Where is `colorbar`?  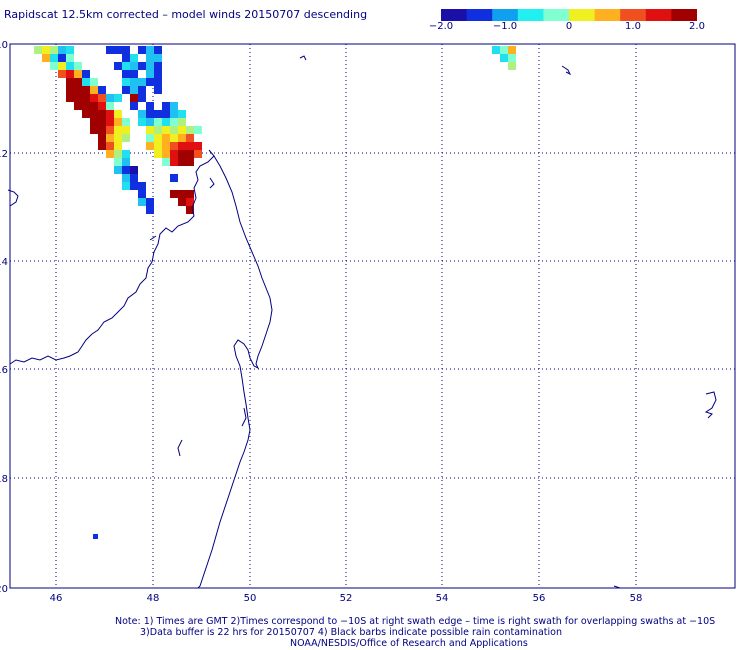 colorbar is located at coordinates (569, 15).